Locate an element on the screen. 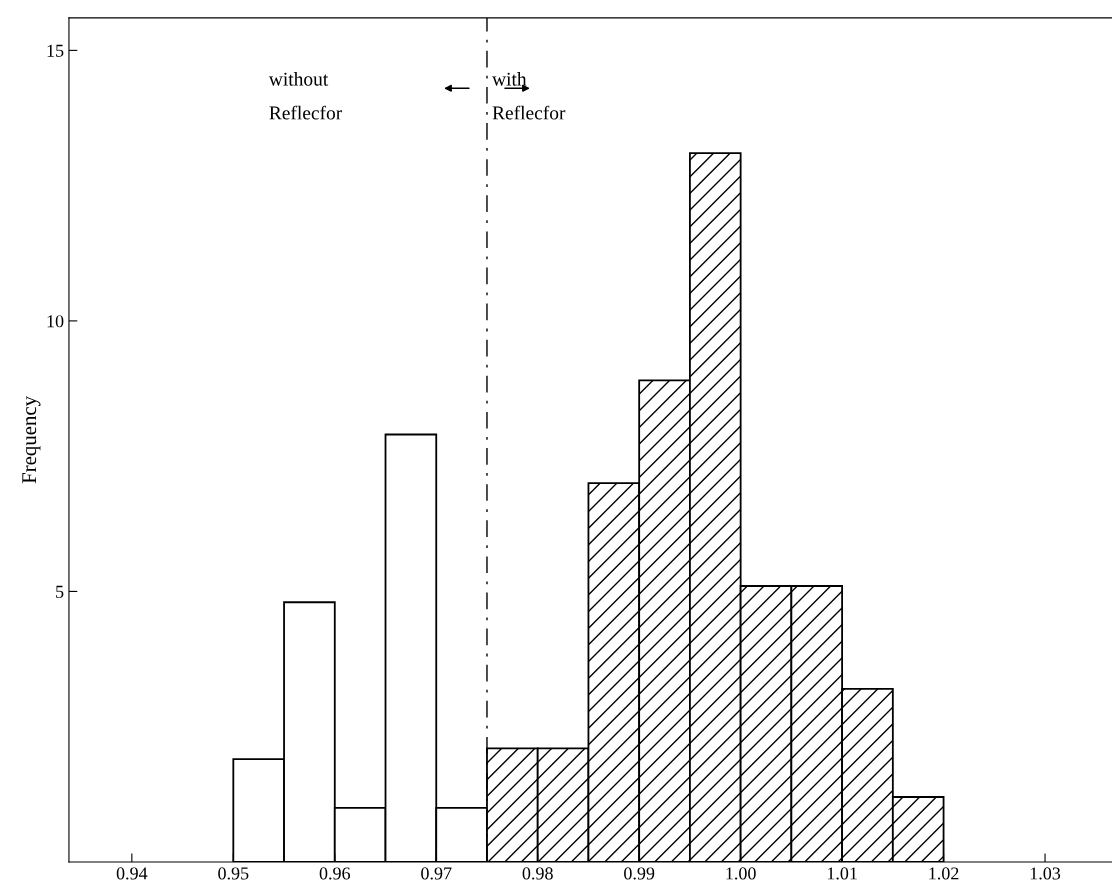  x-tick-label: 1.00 is located at coordinates (741, 873).